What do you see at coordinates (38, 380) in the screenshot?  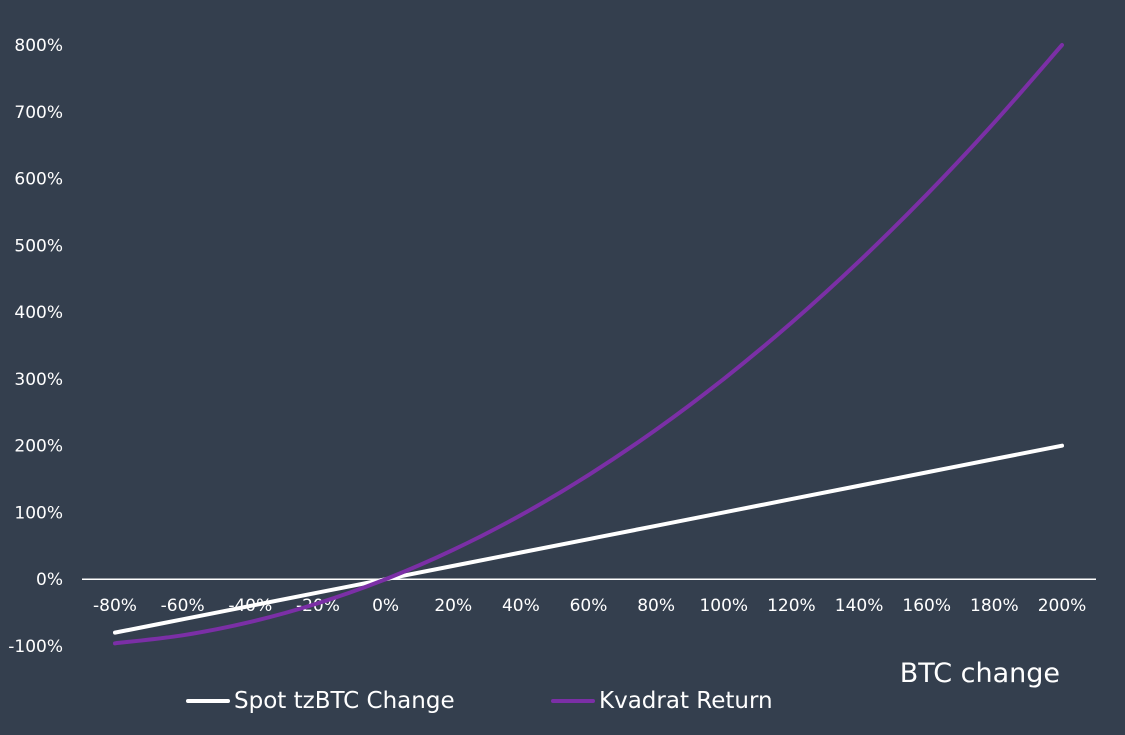 I see `y-tick-label: 300%` at bounding box center [38, 380].